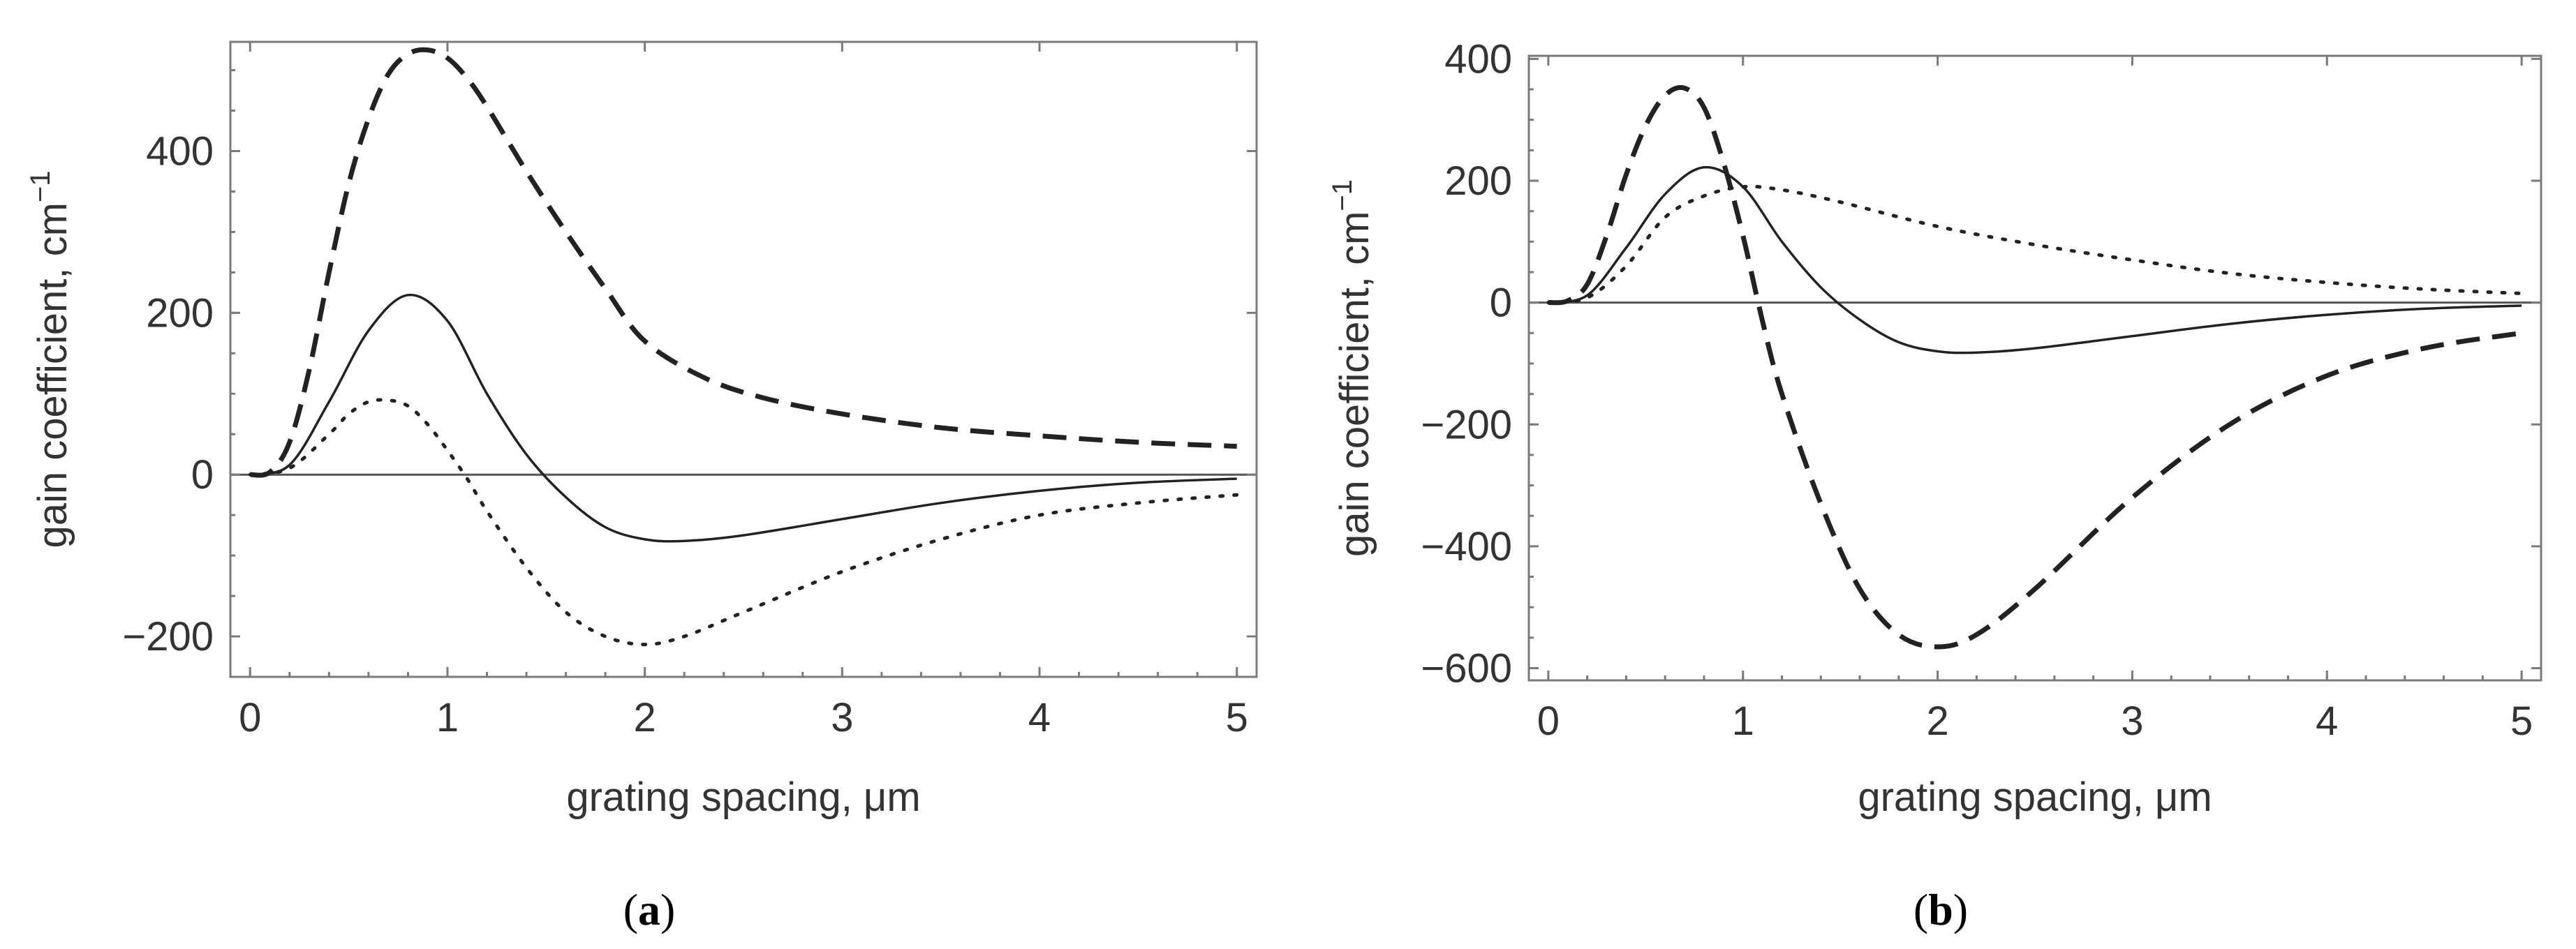 The height and width of the screenshot is (949, 2576). I want to click on panel-caption: (b), so click(1941, 909).